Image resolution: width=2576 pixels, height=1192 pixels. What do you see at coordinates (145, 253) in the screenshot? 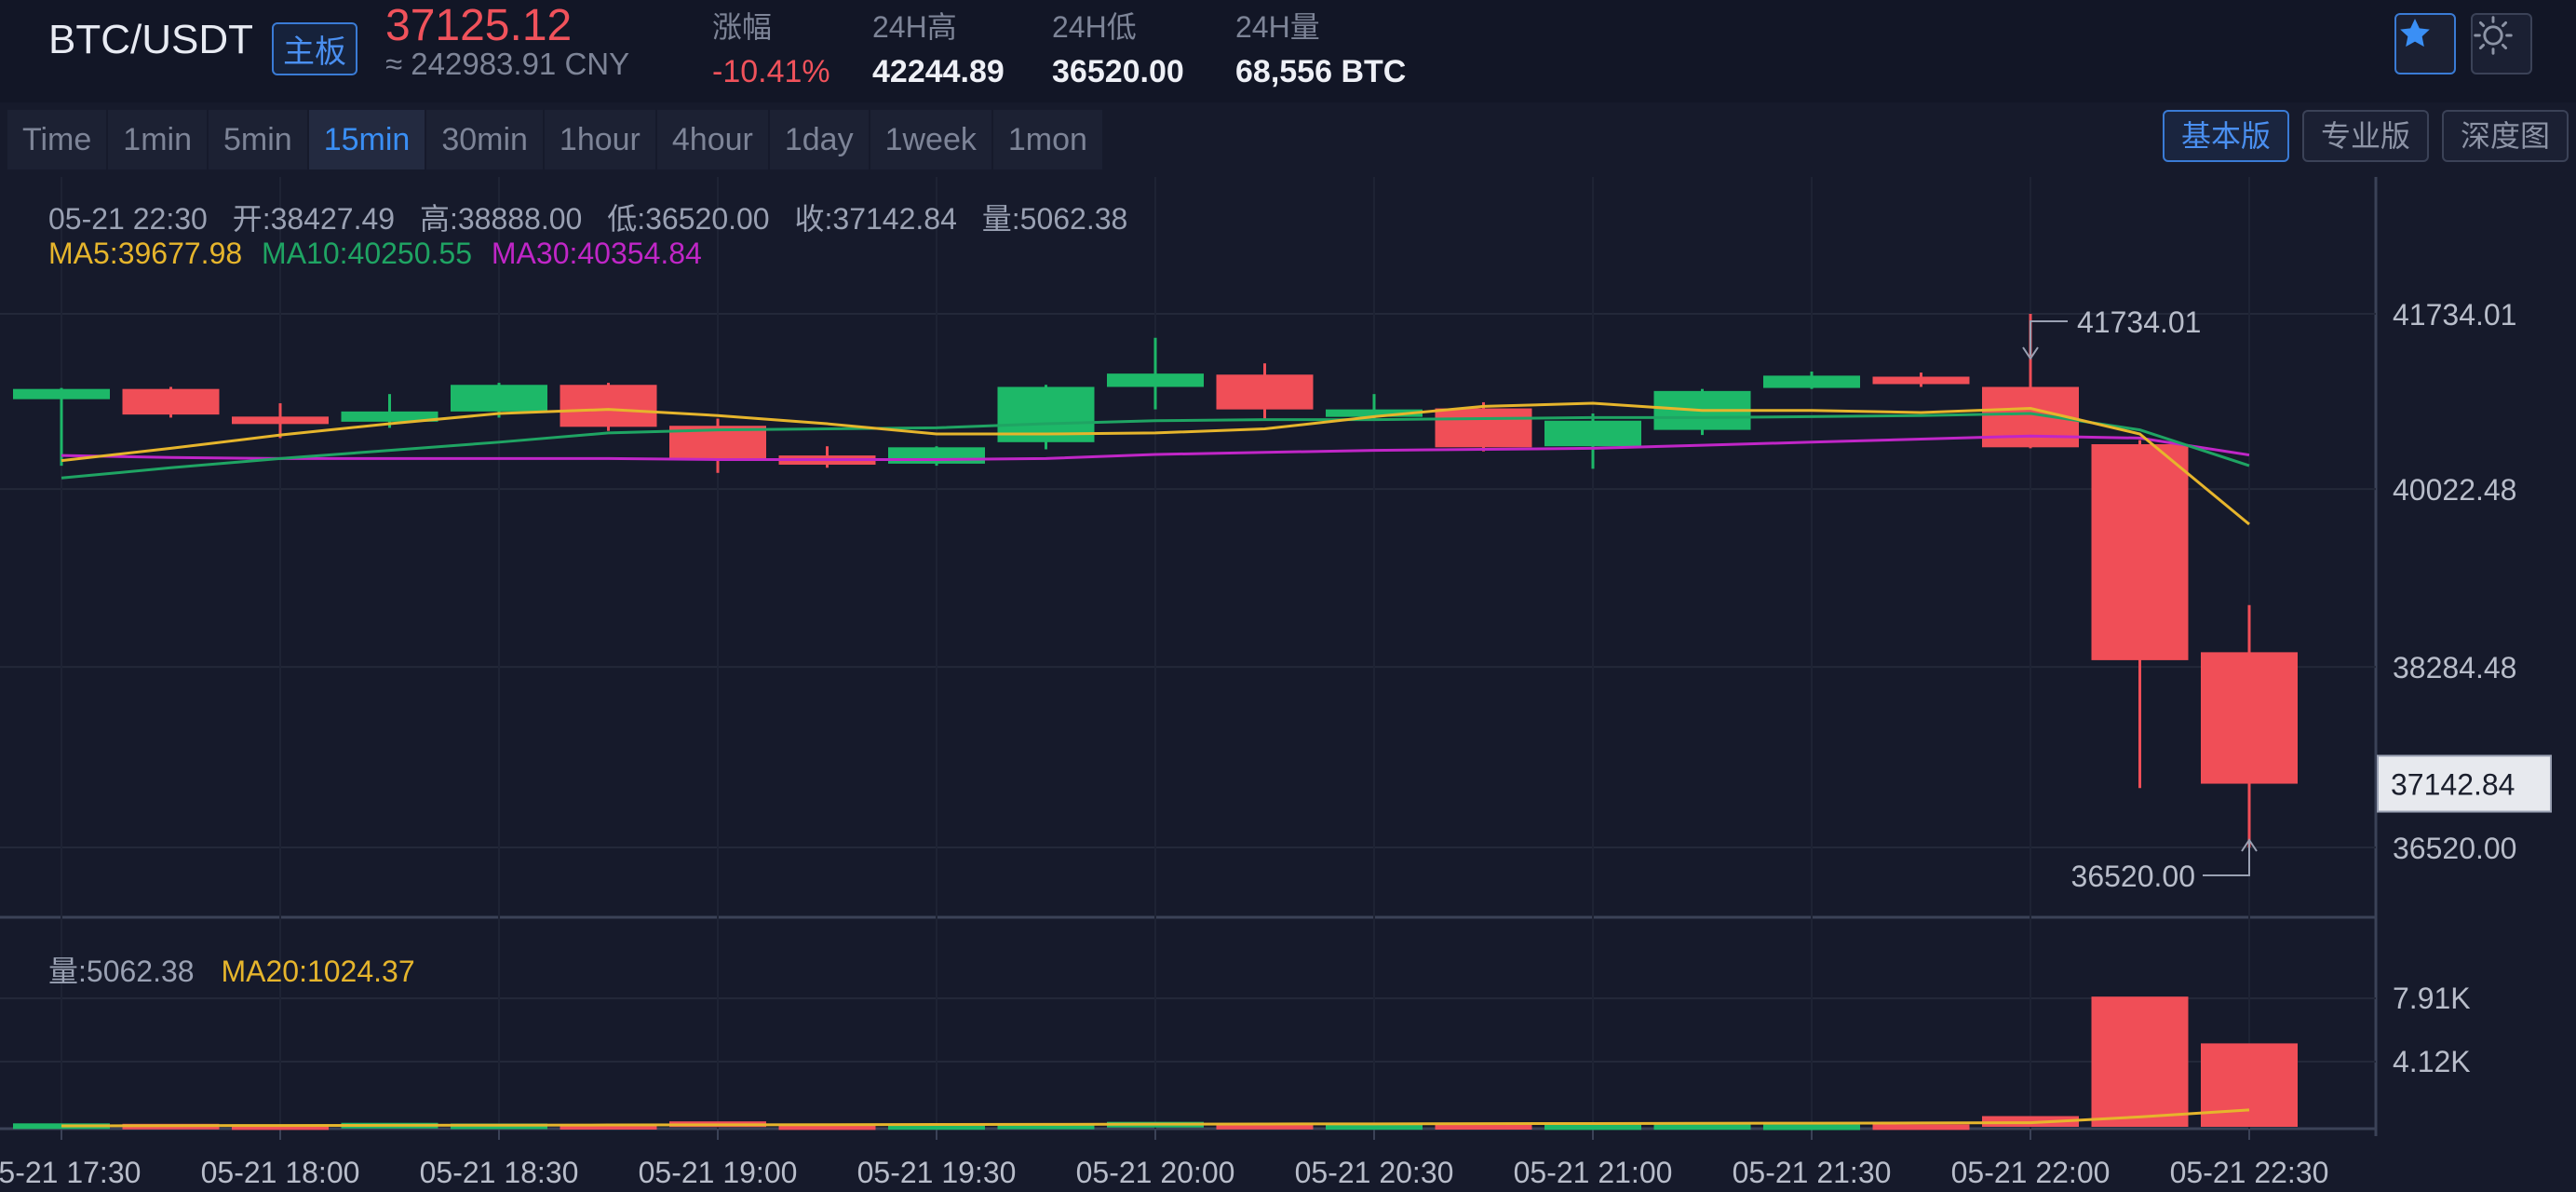
I see `info-ma5: MA5:39677.98` at bounding box center [145, 253].